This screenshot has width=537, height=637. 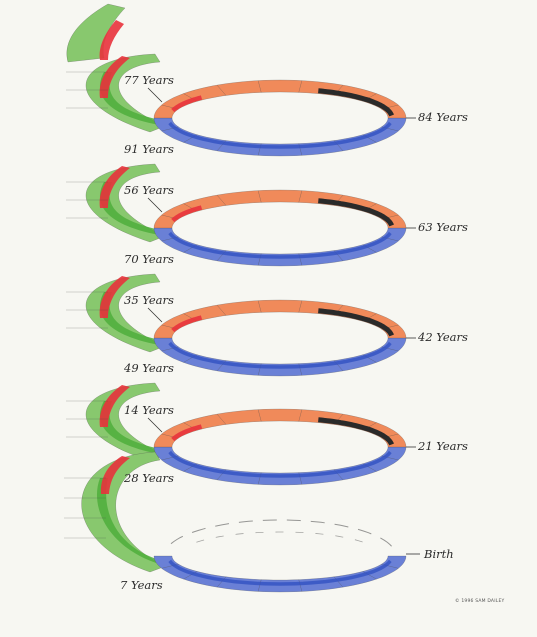 I want to click on label-21-years: 21 Years, so click(x=442, y=446).